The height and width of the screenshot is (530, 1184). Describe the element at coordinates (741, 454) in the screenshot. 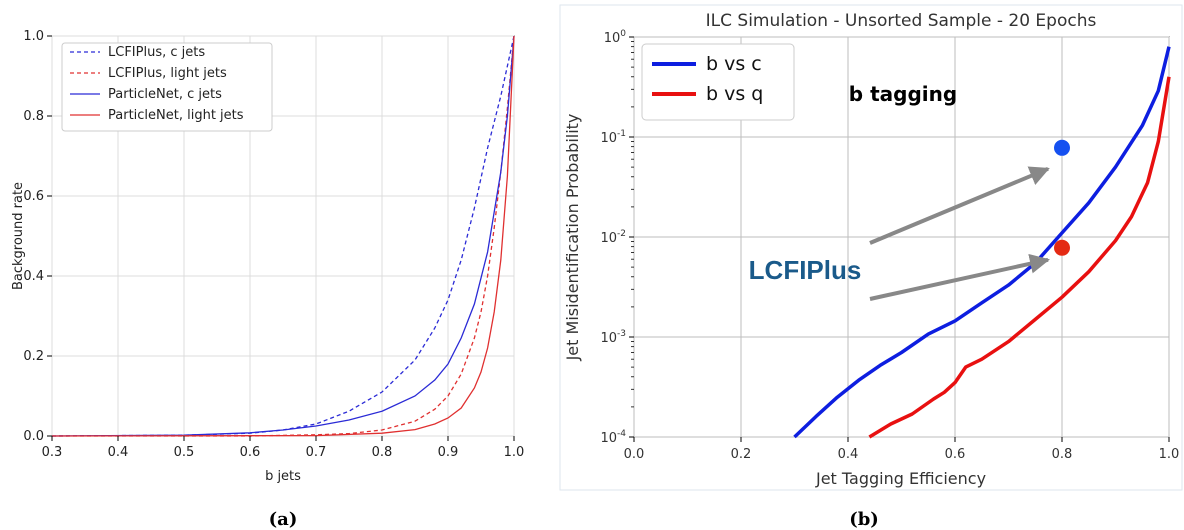

I see `chart-b-x-tick-label: 0.2` at that location.